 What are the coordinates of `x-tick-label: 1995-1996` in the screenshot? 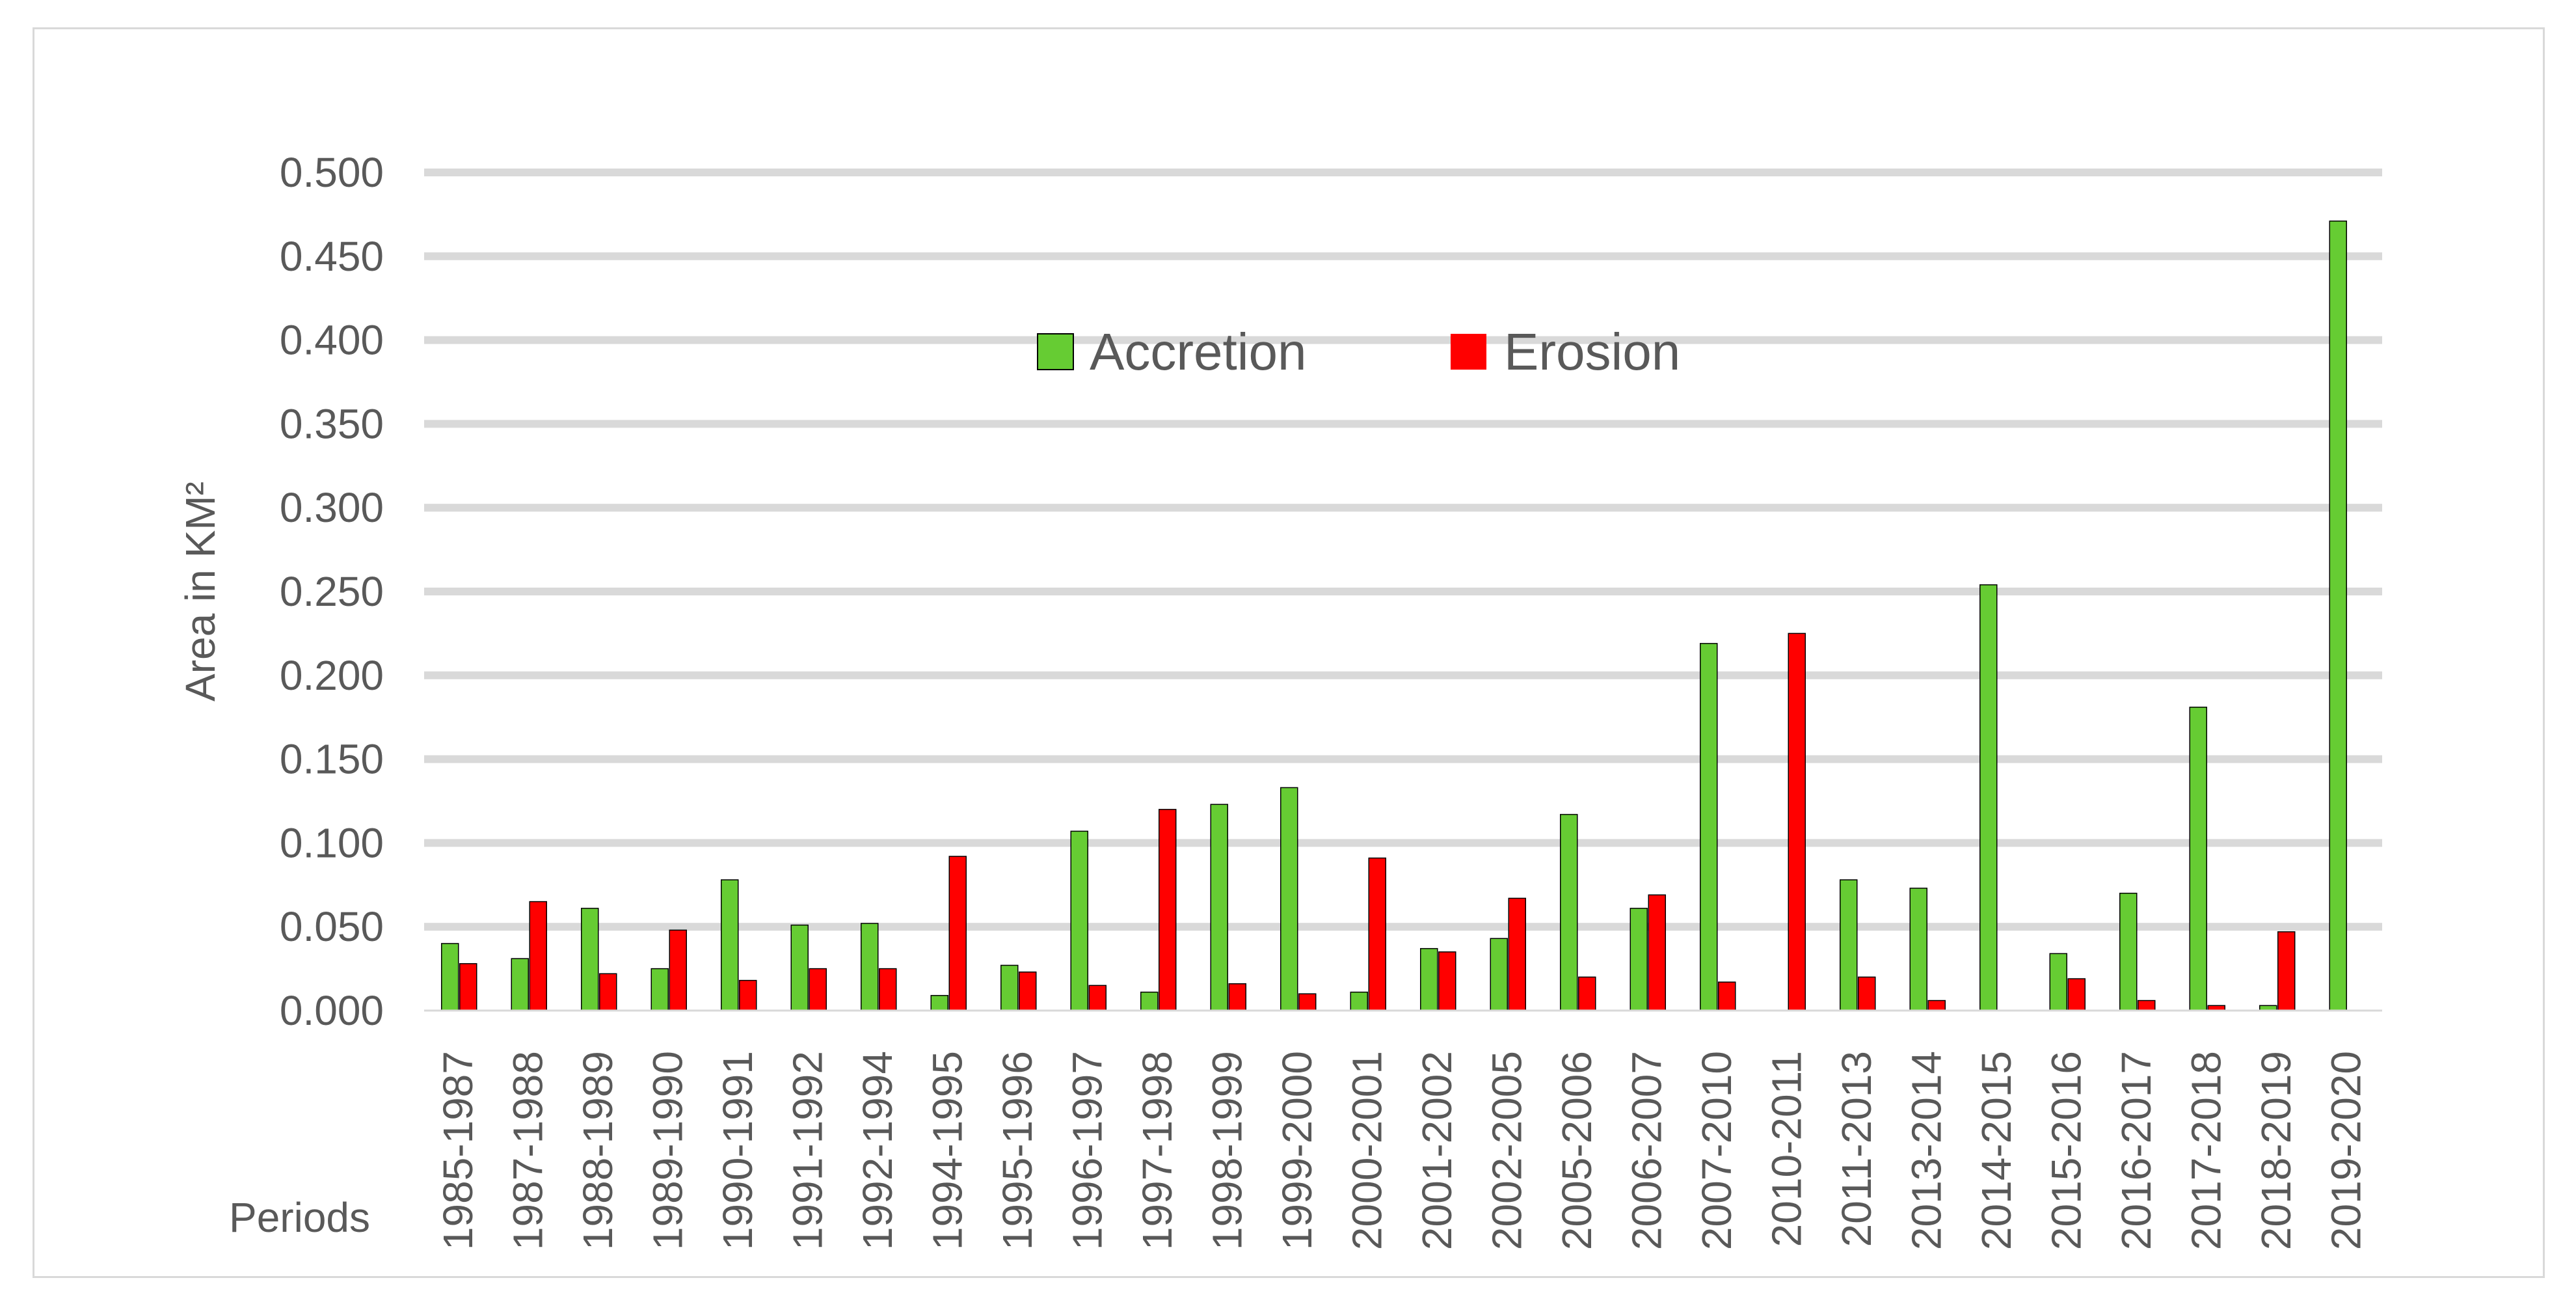 It's located at (1017, 1150).